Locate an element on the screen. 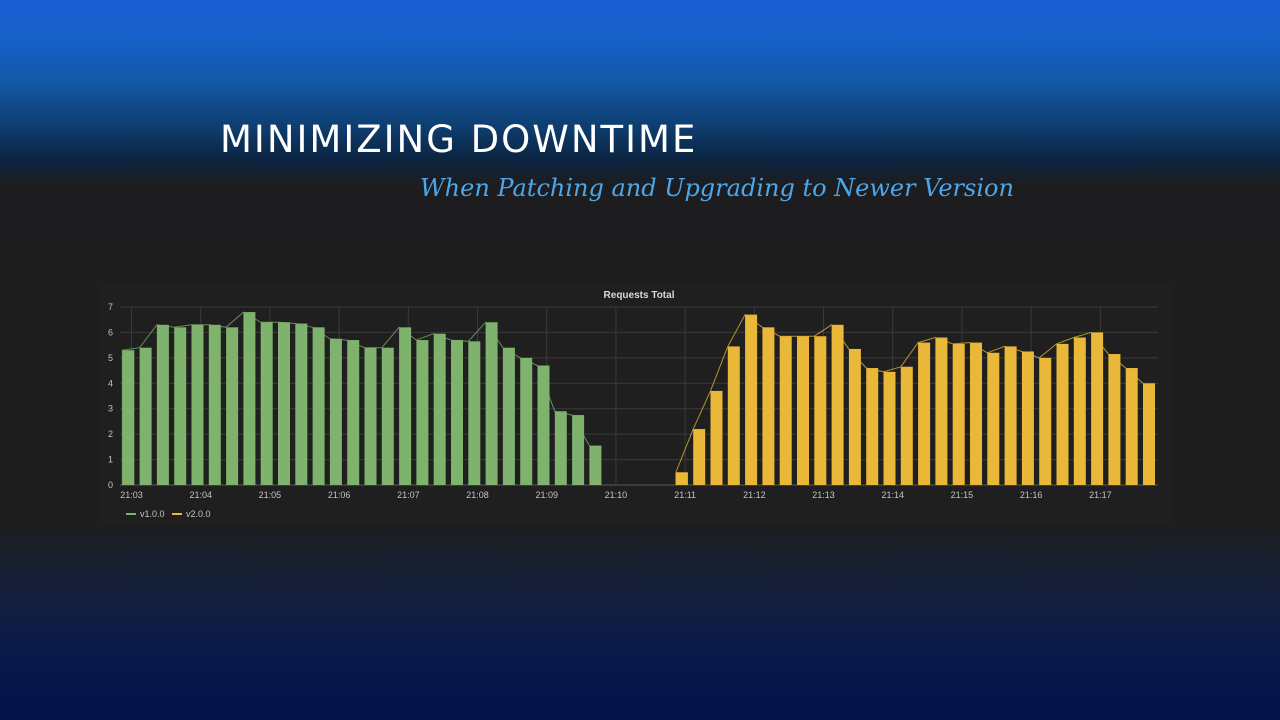  y-tick-label: 6 is located at coordinates (110, 332).